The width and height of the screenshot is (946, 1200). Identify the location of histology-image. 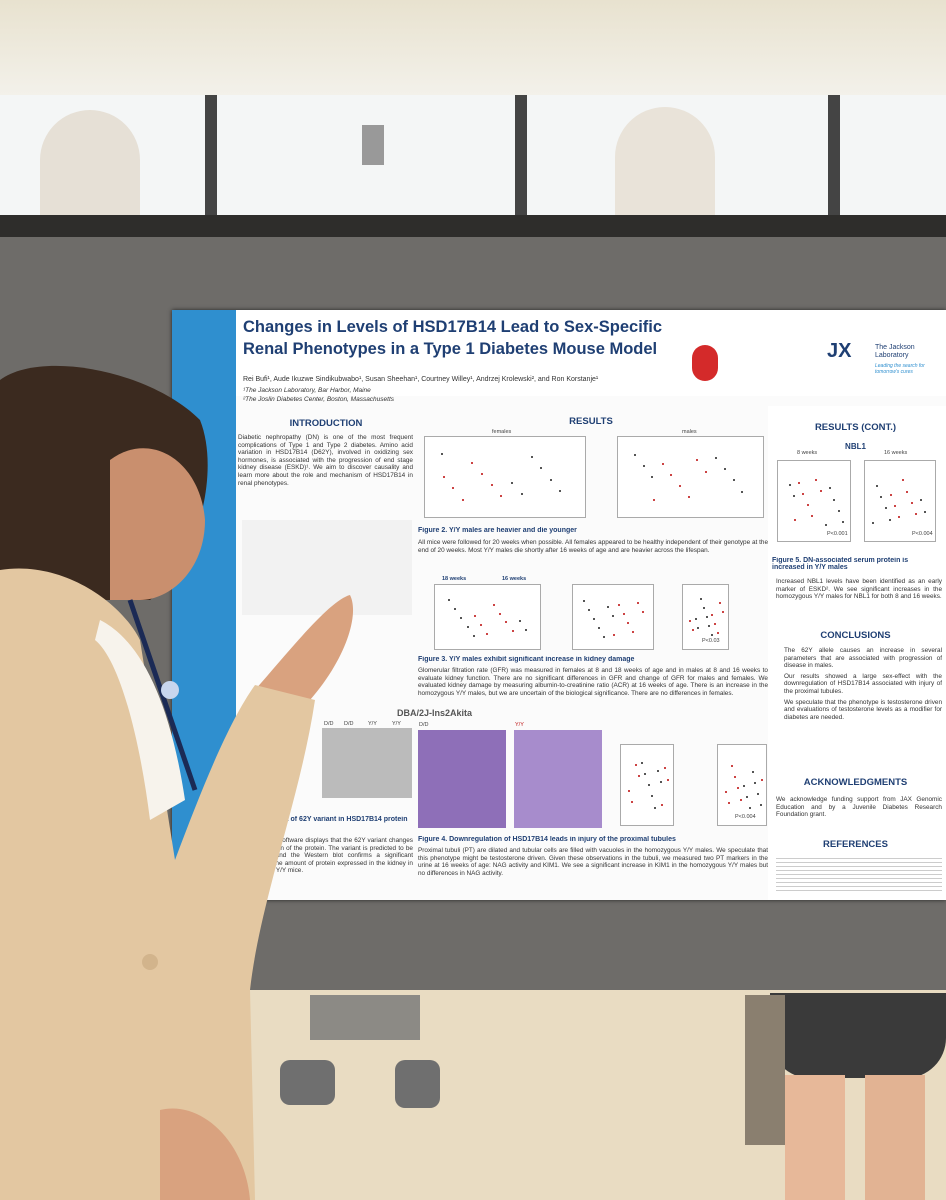
(558, 779).